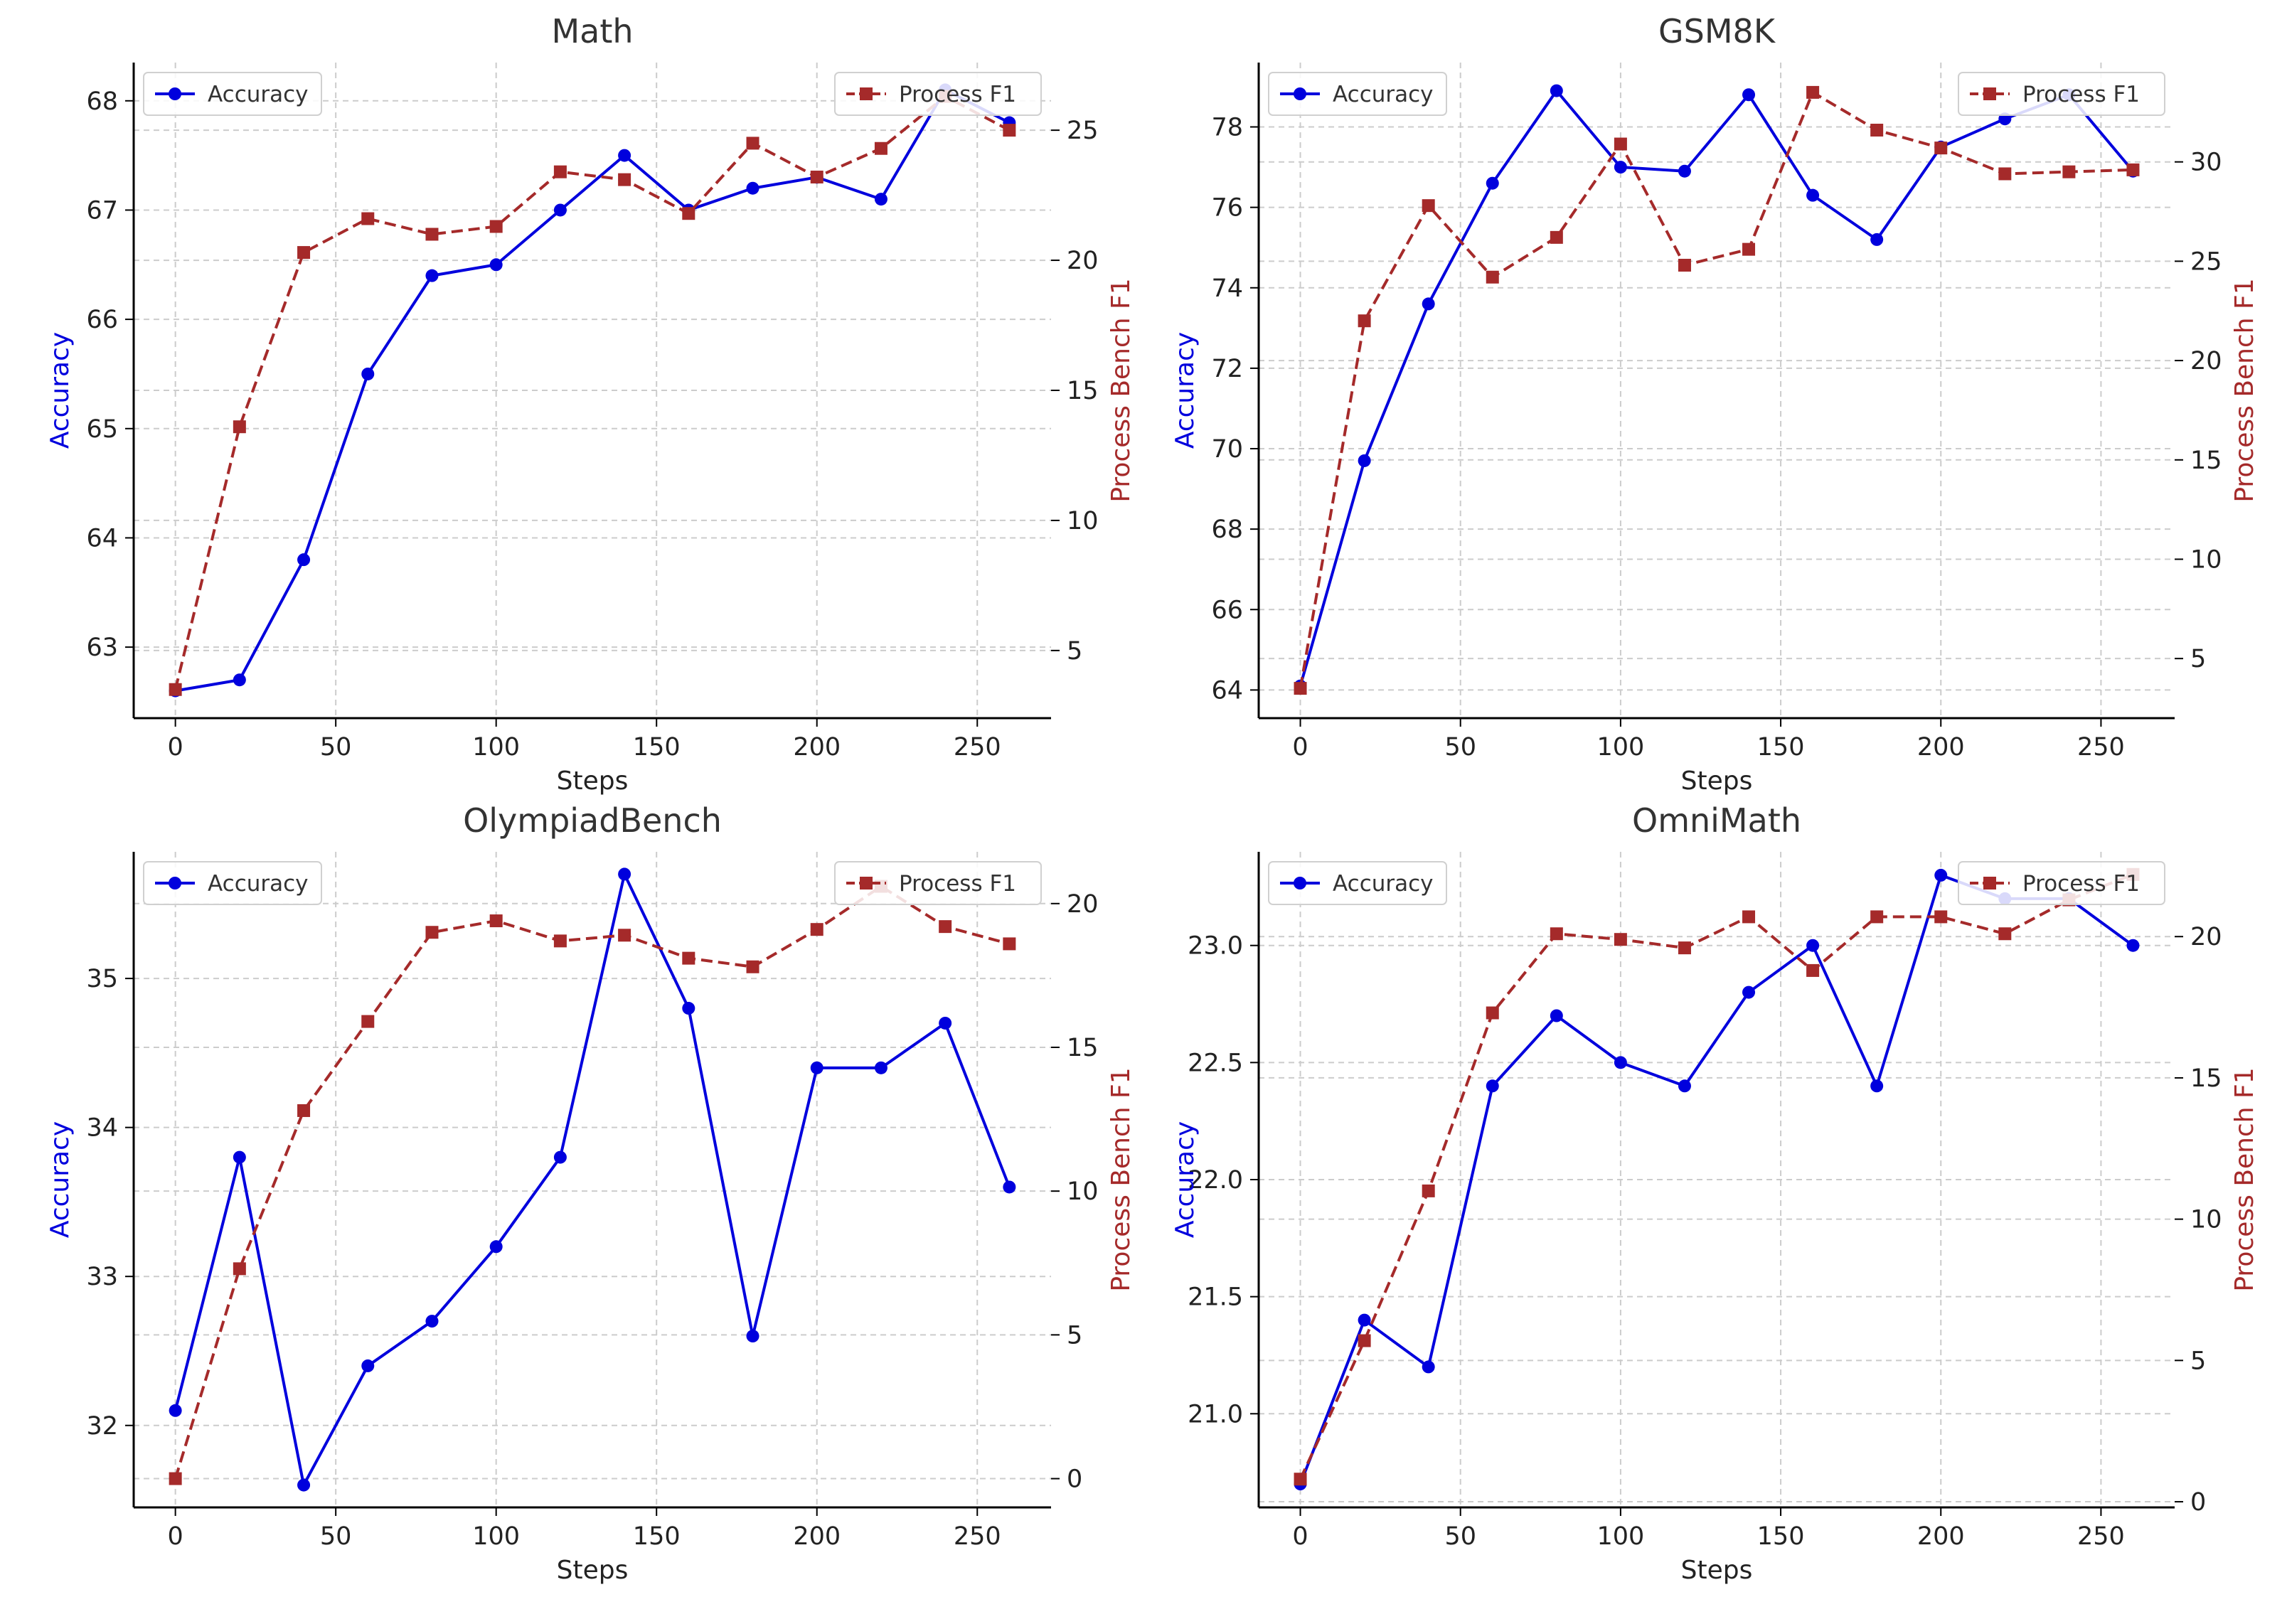  Describe the element at coordinates (2198, 1502) in the screenshot. I see `y2-tick-label: 0` at that location.